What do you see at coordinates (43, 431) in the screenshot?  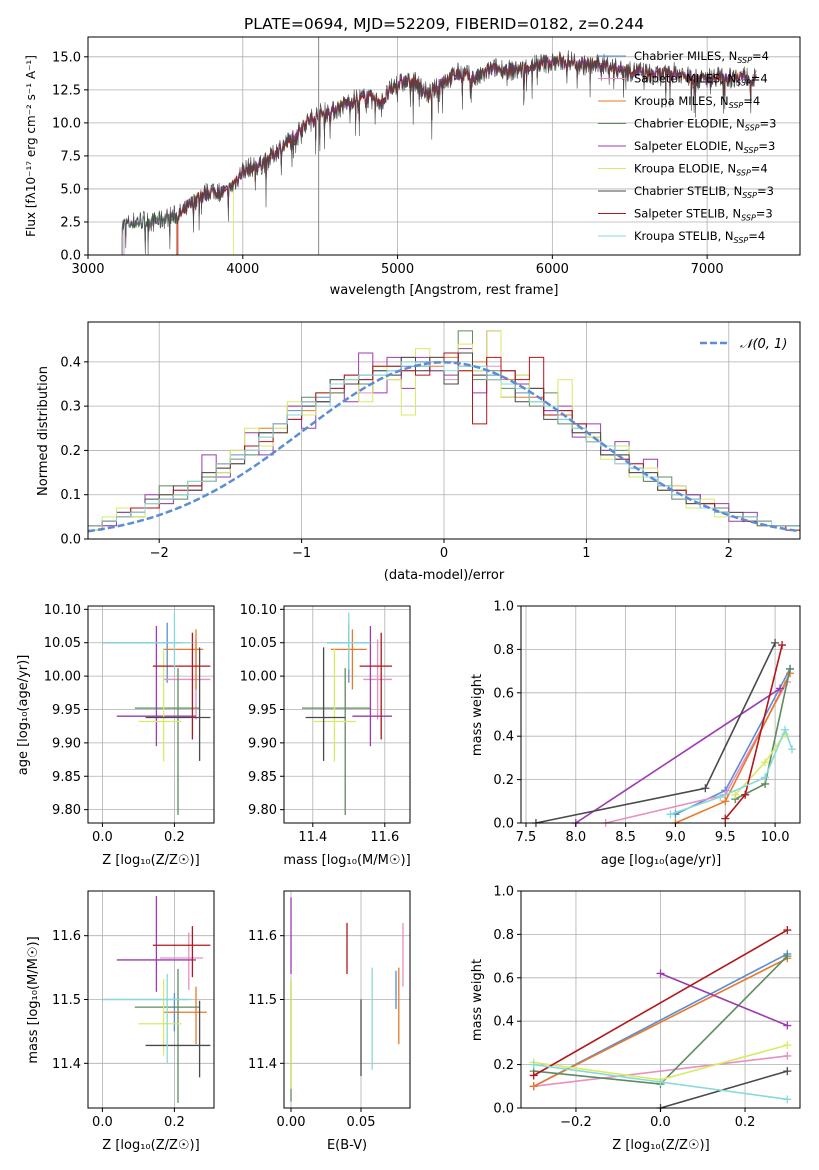 I see `residual-ylabel: Normed distribution` at bounding box center [43, 431].